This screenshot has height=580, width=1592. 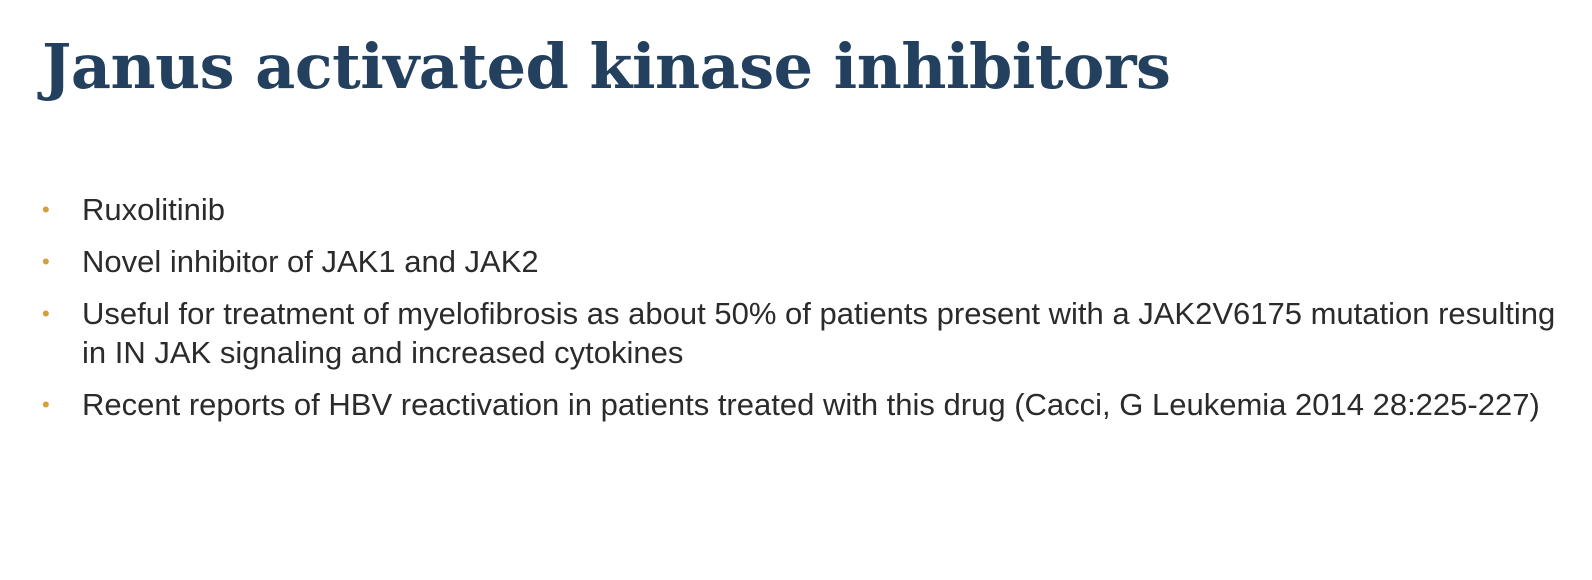 I want to click on bullet-text: Ruxolitinib, so click(x=154, y=209).